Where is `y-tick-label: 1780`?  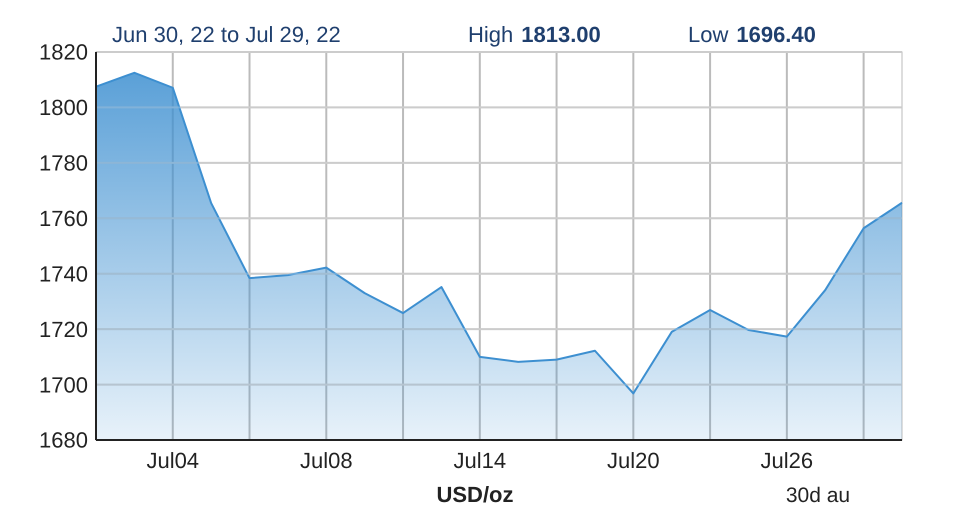 y-tick-label: 1780 is located at coordinates (63, 163).